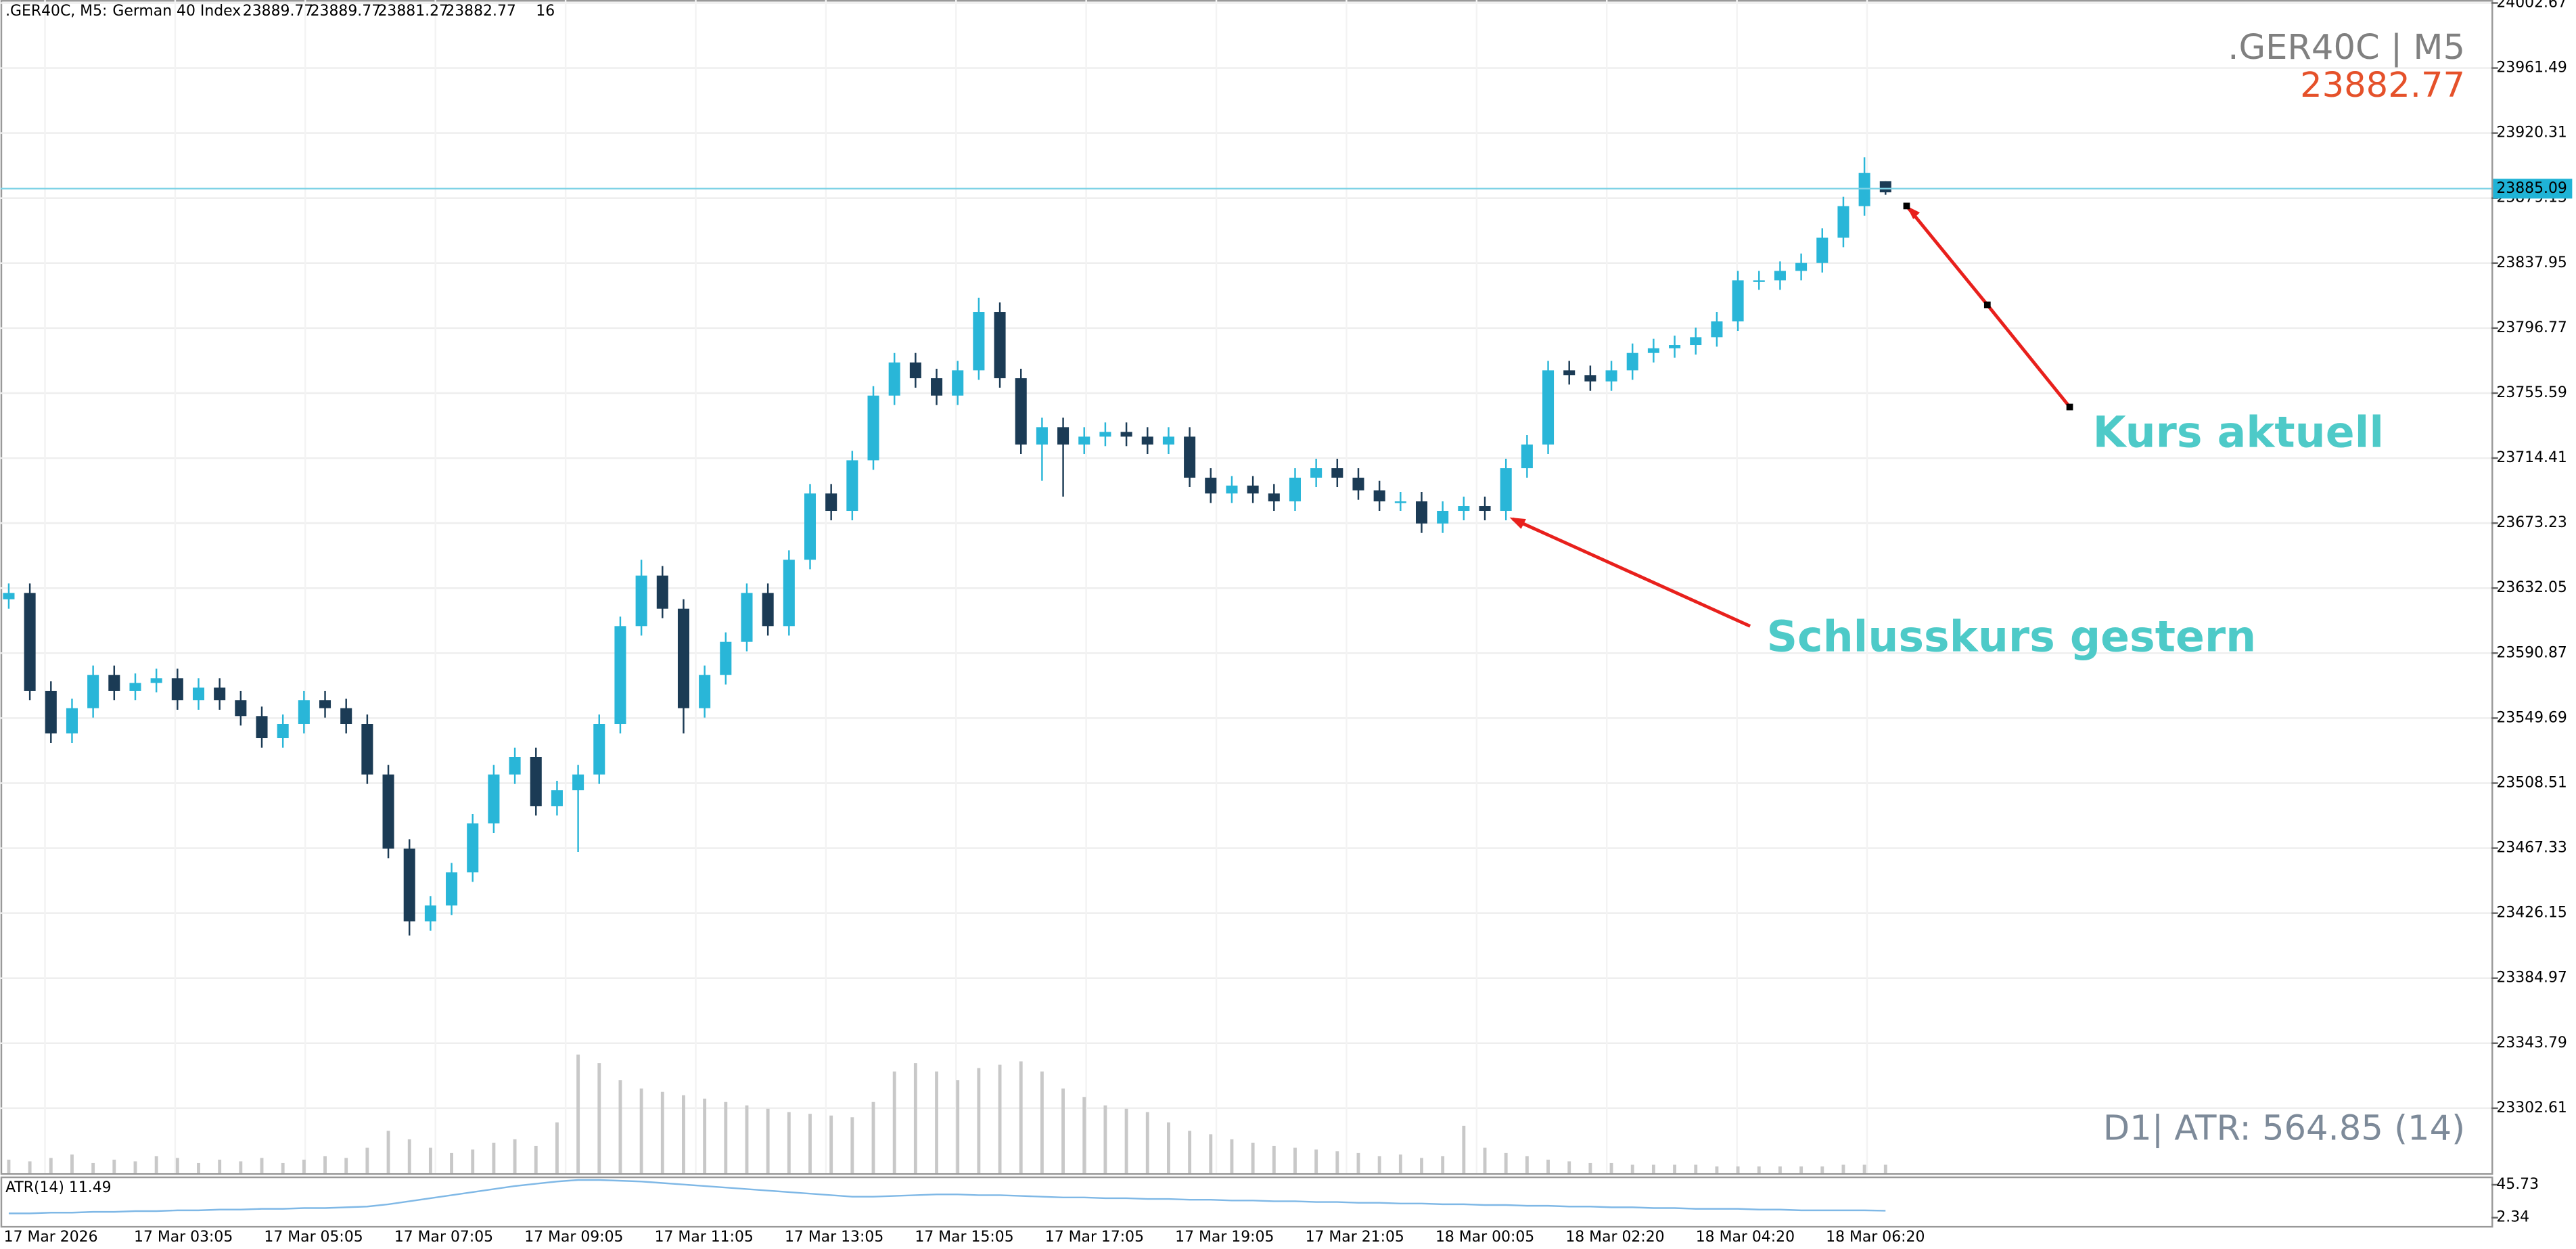 The height and width of the screenshot is (1249, 2576). What do you see at coordinates (1746, 1237) in the screenshot?
I see `x-tick-label: 18 Mar 04:20` at bounding box center [1746, 1237].